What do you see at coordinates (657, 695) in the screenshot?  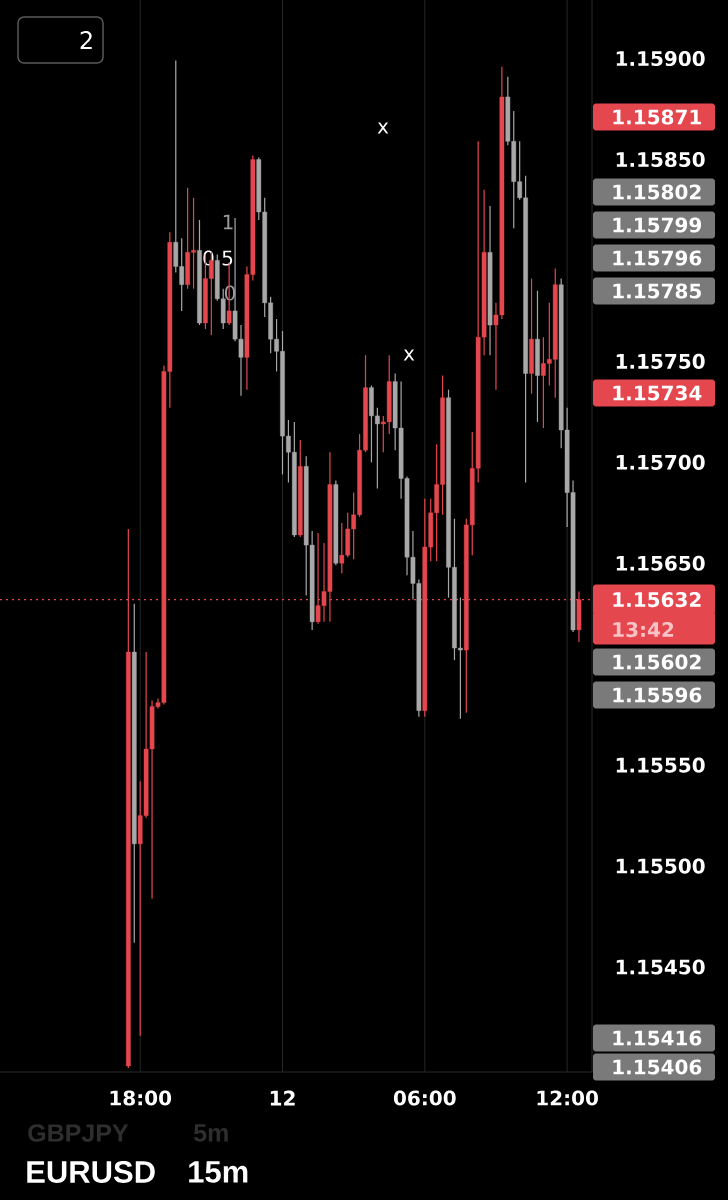 I see `text: 1.15596` at bounding box center [657, 695].